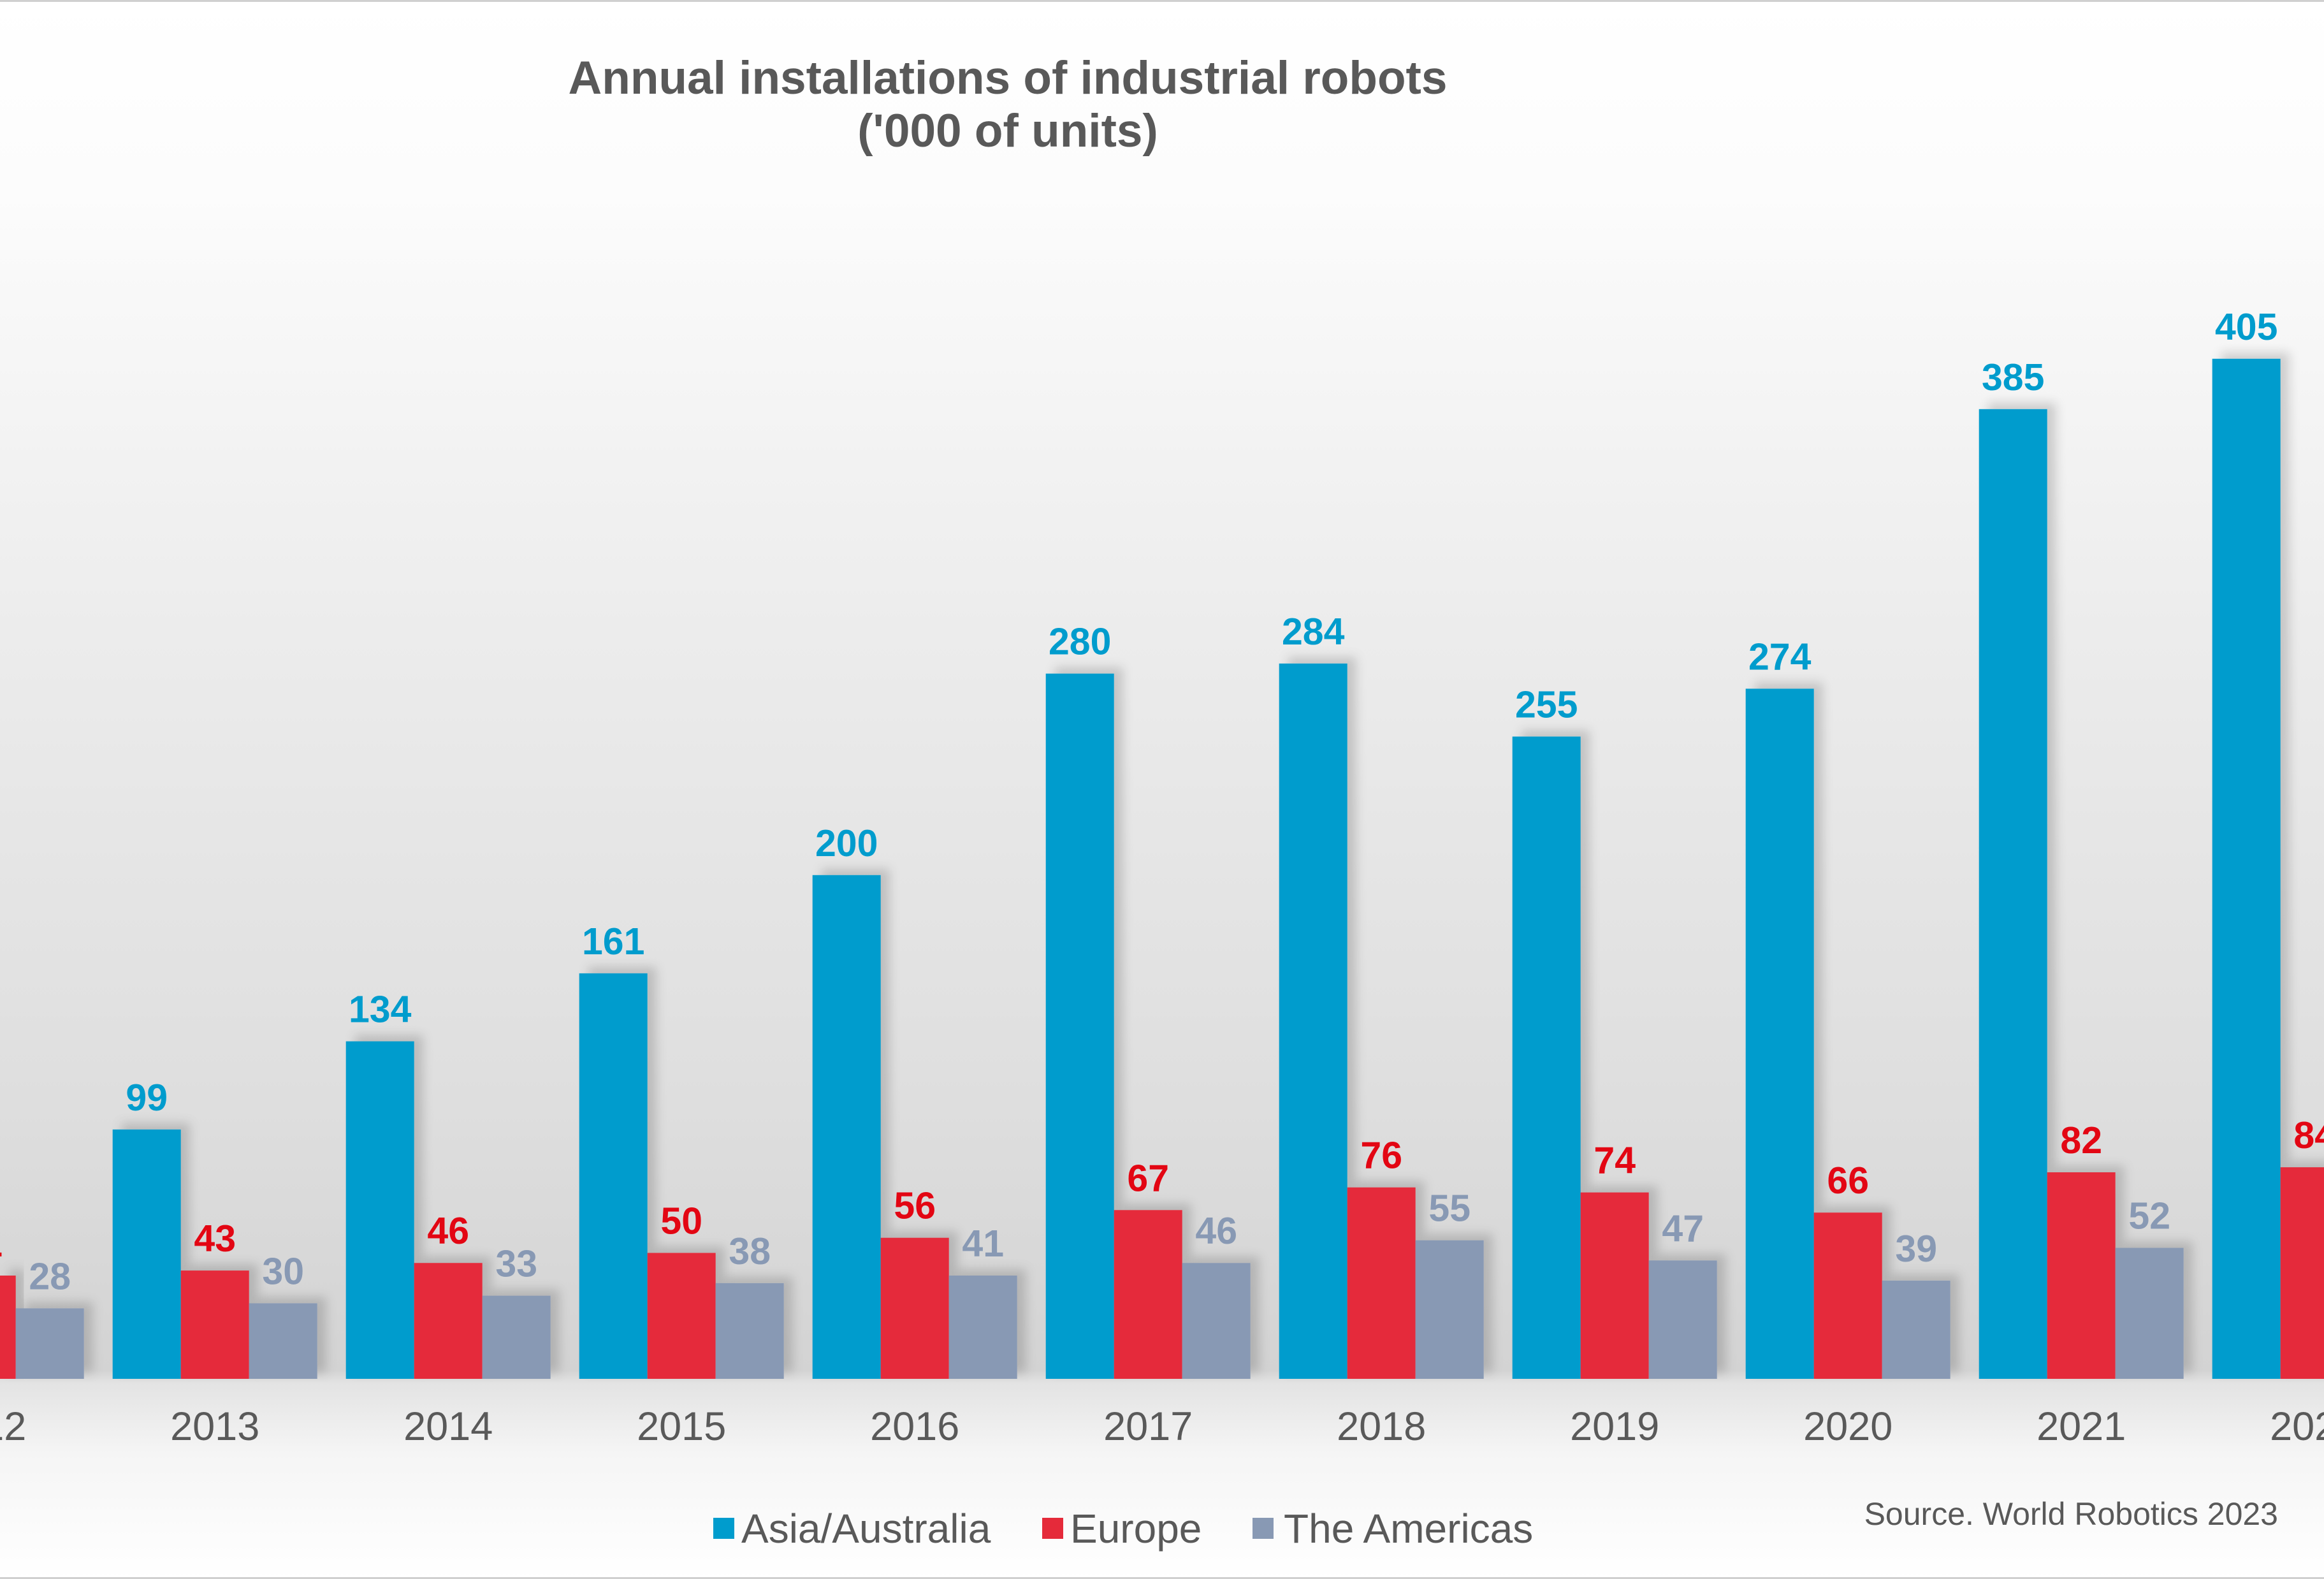  I want to click on bar-the-americas-2021, so click(2149, 1314).